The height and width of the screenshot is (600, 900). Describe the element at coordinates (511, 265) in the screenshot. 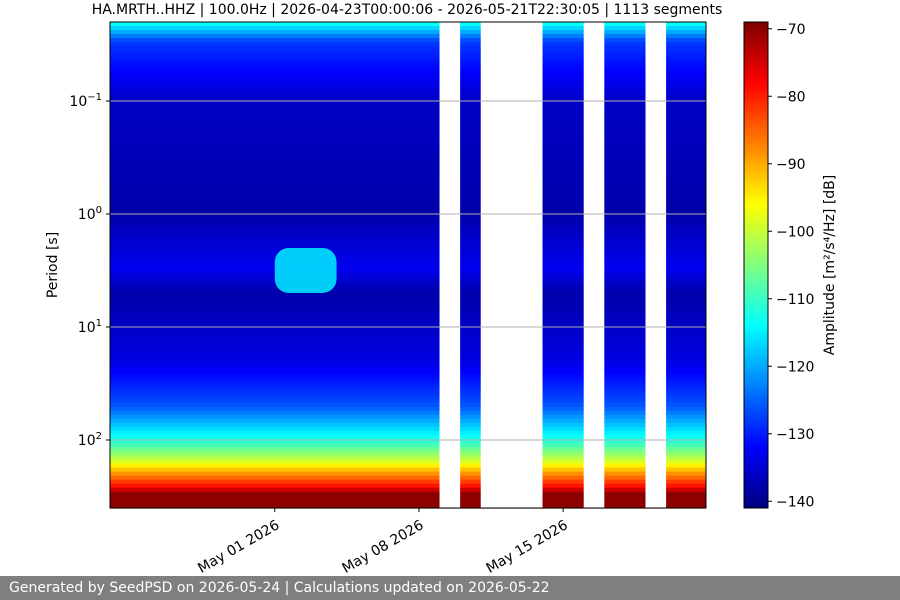

I see `data-gap` at that location.